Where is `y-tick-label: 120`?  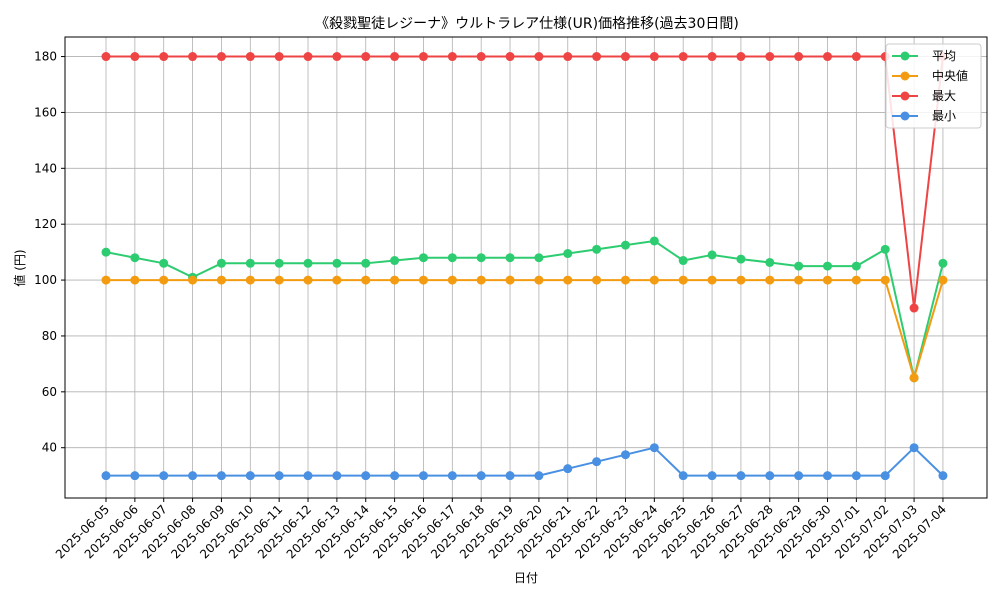
y-tick-label: 120 is located at coordinates (45, 224).